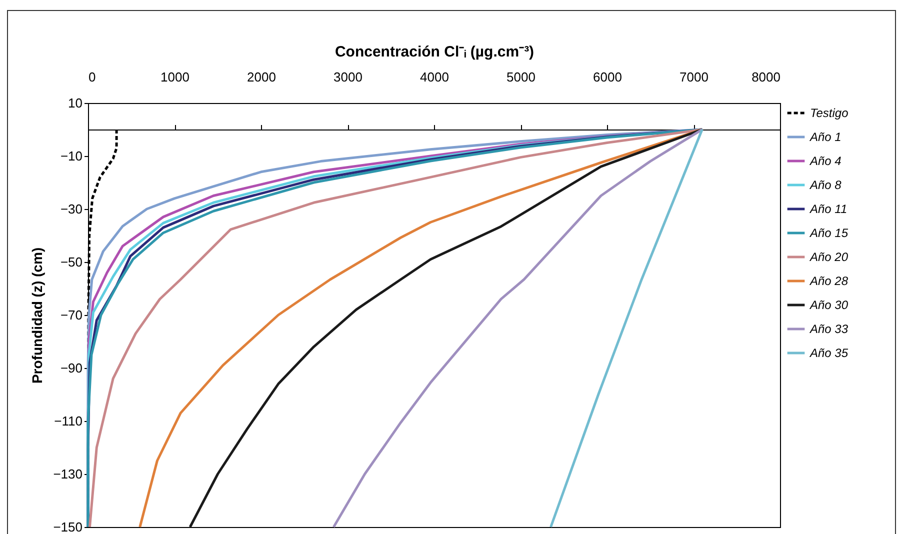 Image resolution: width=897 pixels, height=534 pixels. I want to click on legend-label: Año 1, so click(825, 137).